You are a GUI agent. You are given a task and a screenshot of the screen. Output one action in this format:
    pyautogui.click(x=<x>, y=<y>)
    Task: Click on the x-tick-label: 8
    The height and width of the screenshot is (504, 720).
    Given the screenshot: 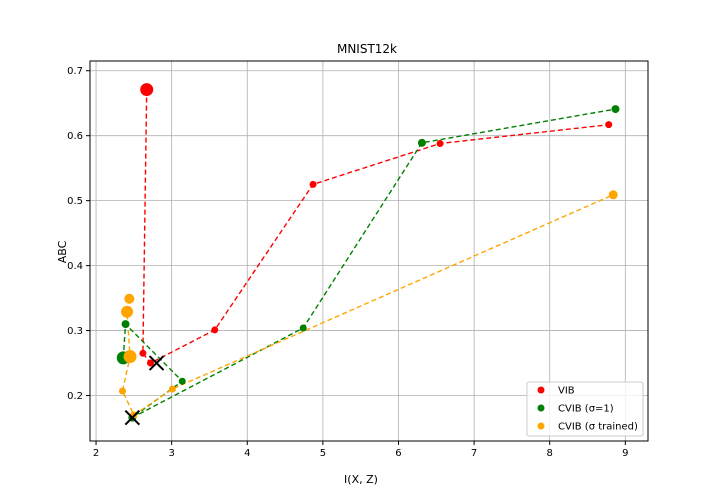 What is the action you would take?
    pyautogui.click(x=550, y=453)
    